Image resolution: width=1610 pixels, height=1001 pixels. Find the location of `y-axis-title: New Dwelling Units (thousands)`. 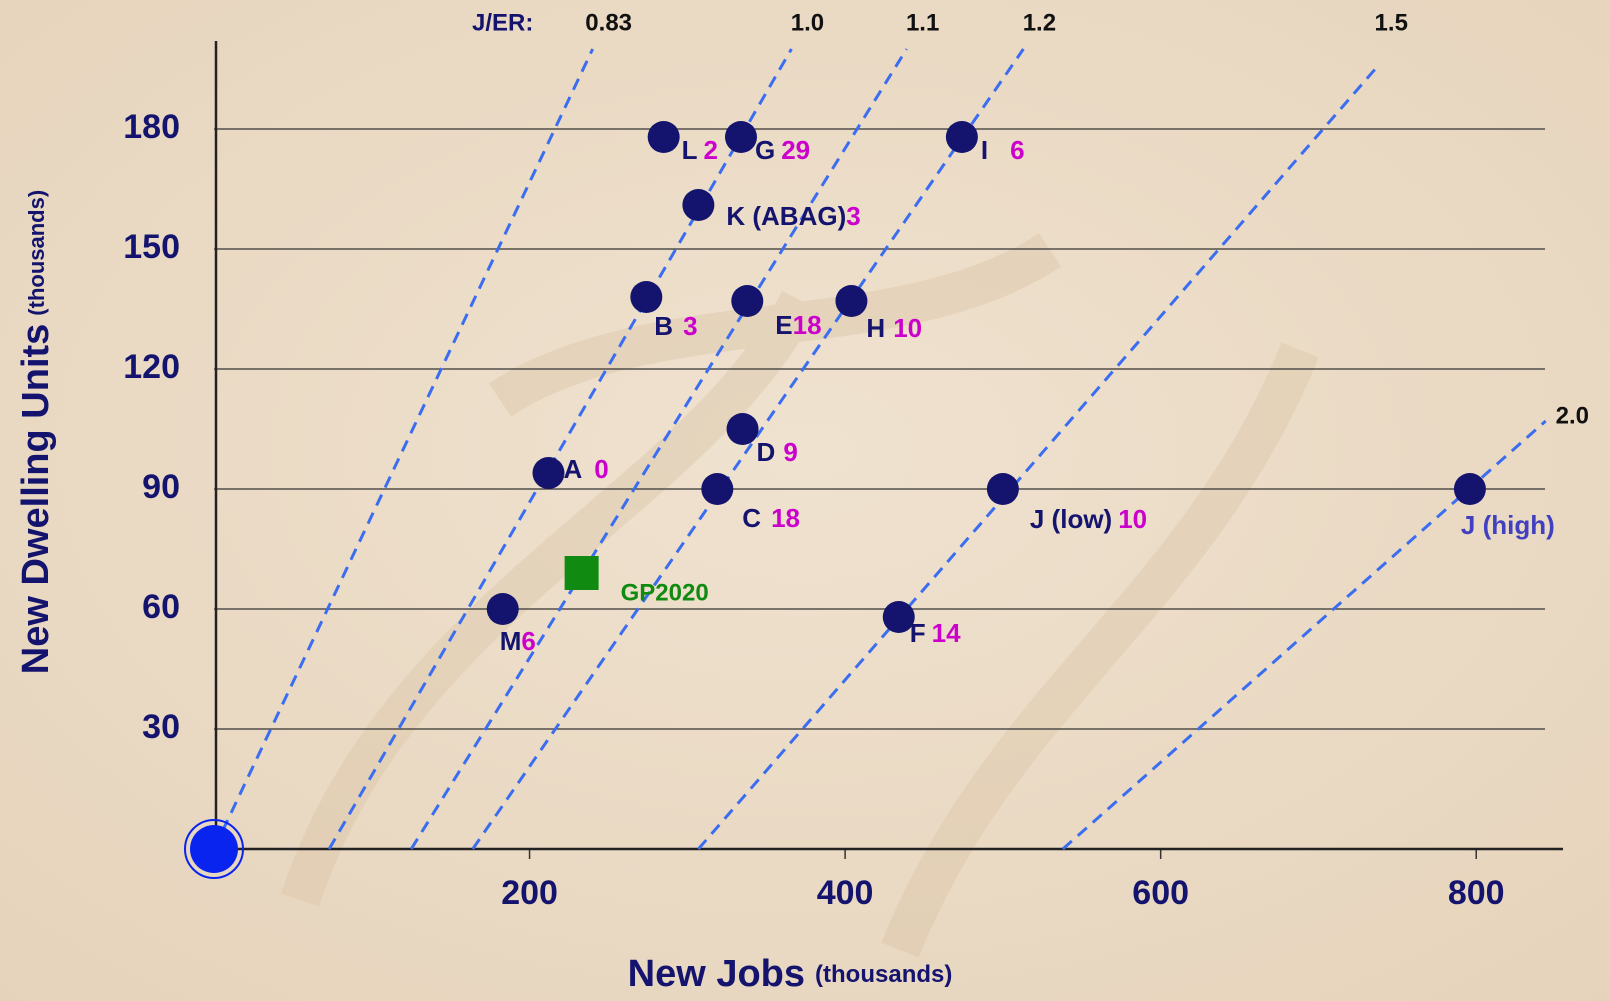

y-axis-title: New Dwelling Units (thousands) is located at coordinates (36, 432).